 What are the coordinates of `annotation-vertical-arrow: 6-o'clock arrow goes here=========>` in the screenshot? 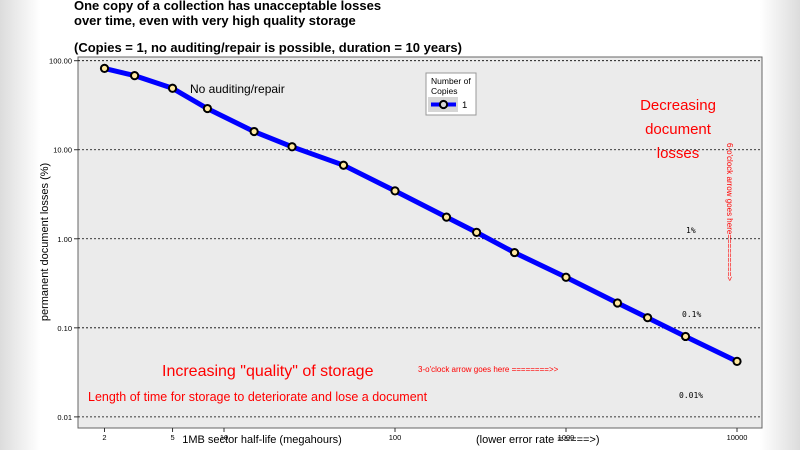 It's located at (729, 212).